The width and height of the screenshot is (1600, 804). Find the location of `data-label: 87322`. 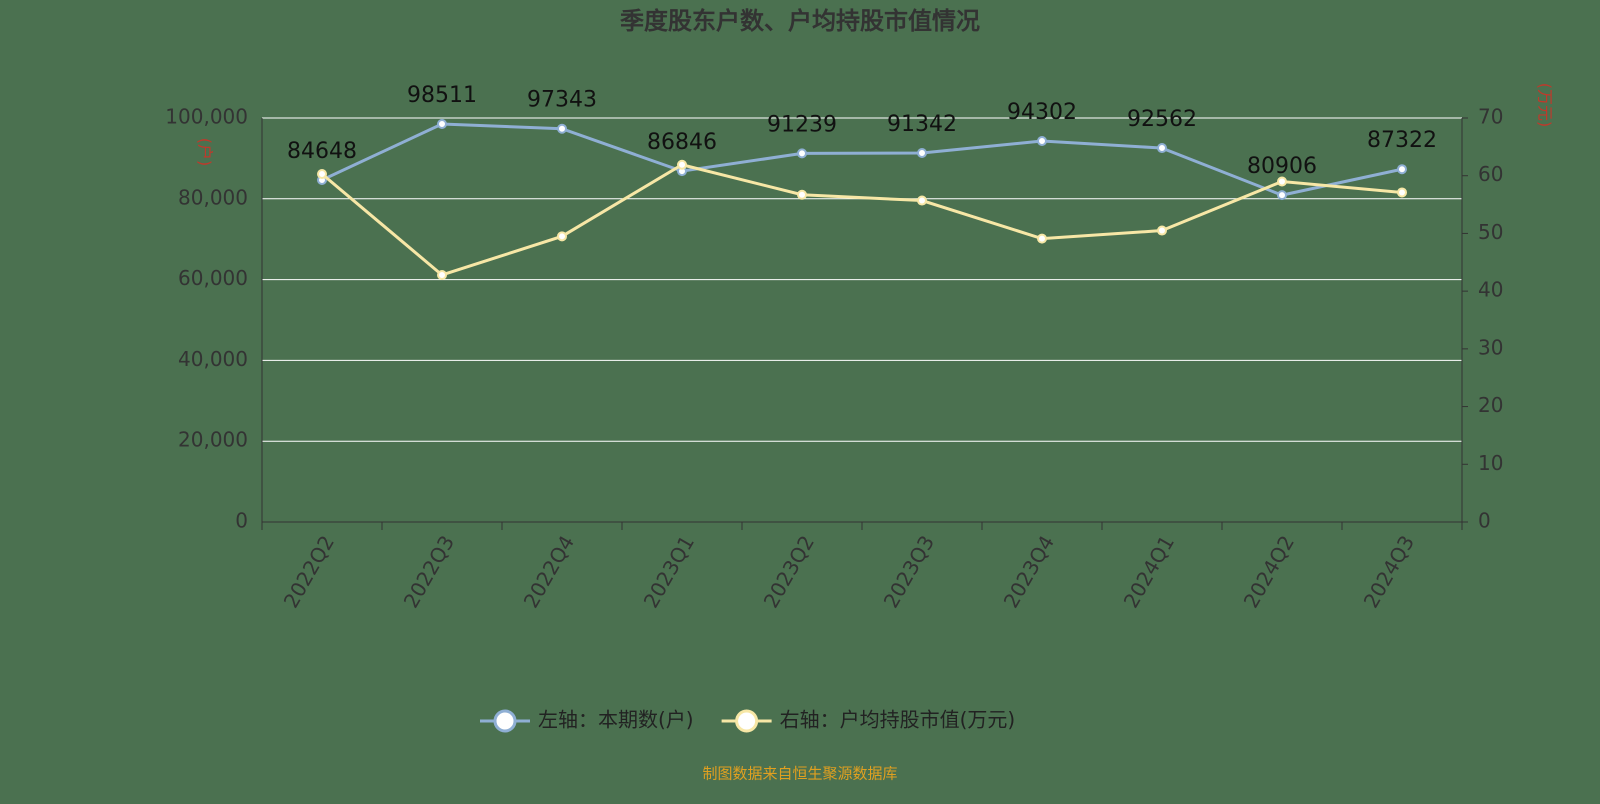

data-label: 87322 is located at coordinates (1402, 140).